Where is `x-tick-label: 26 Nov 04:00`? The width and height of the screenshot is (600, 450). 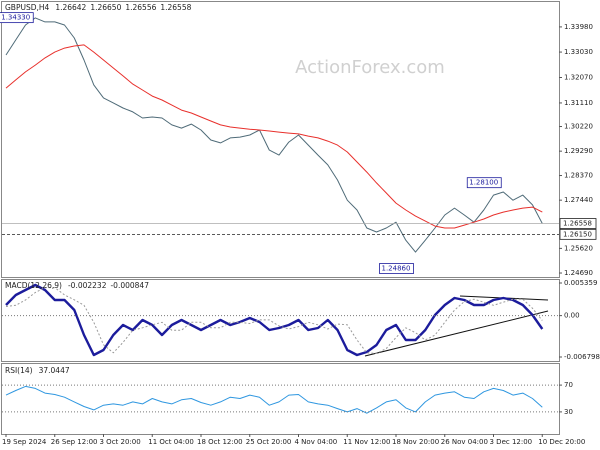 x-tick-label: 26 Nov 04:00 is located at coordinates (464, 442).